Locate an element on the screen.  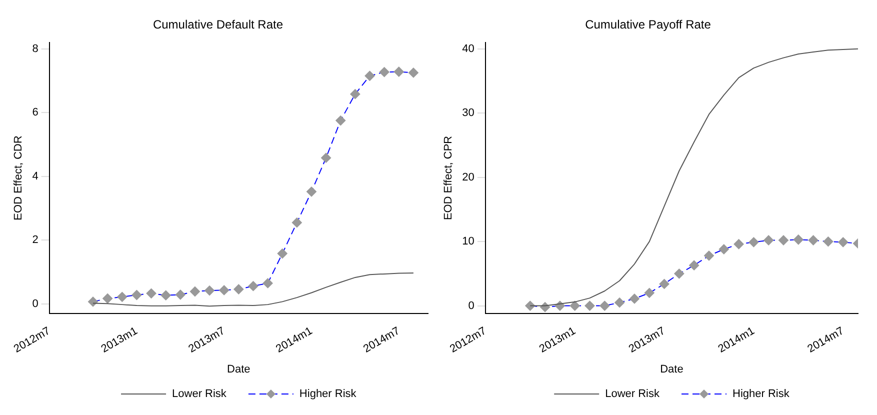
y-tick-label: 4 is located at coordinates (35, 176).